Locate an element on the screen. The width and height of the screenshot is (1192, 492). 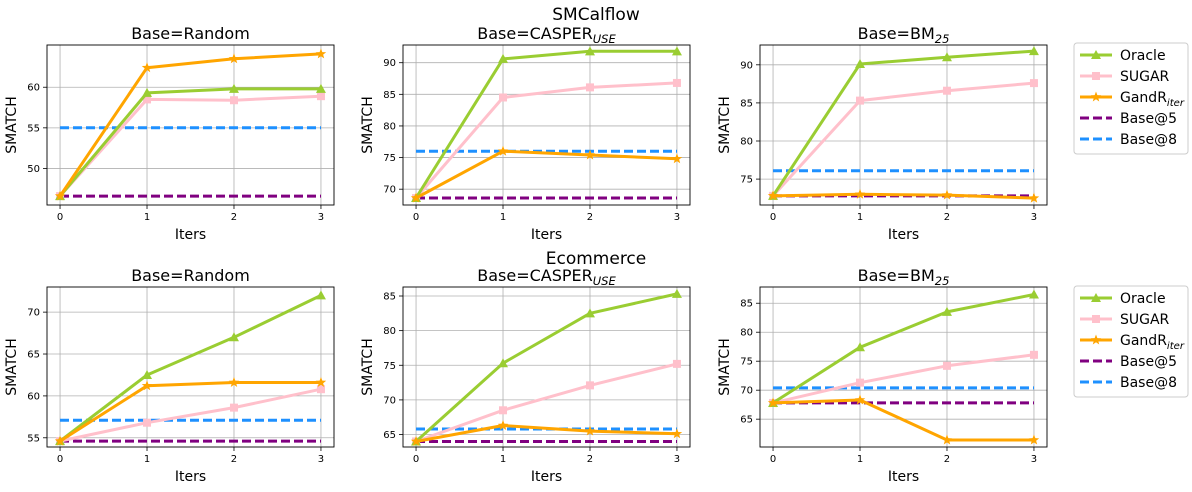
y-tick-label: 50 is located at coordinates (33, 169).